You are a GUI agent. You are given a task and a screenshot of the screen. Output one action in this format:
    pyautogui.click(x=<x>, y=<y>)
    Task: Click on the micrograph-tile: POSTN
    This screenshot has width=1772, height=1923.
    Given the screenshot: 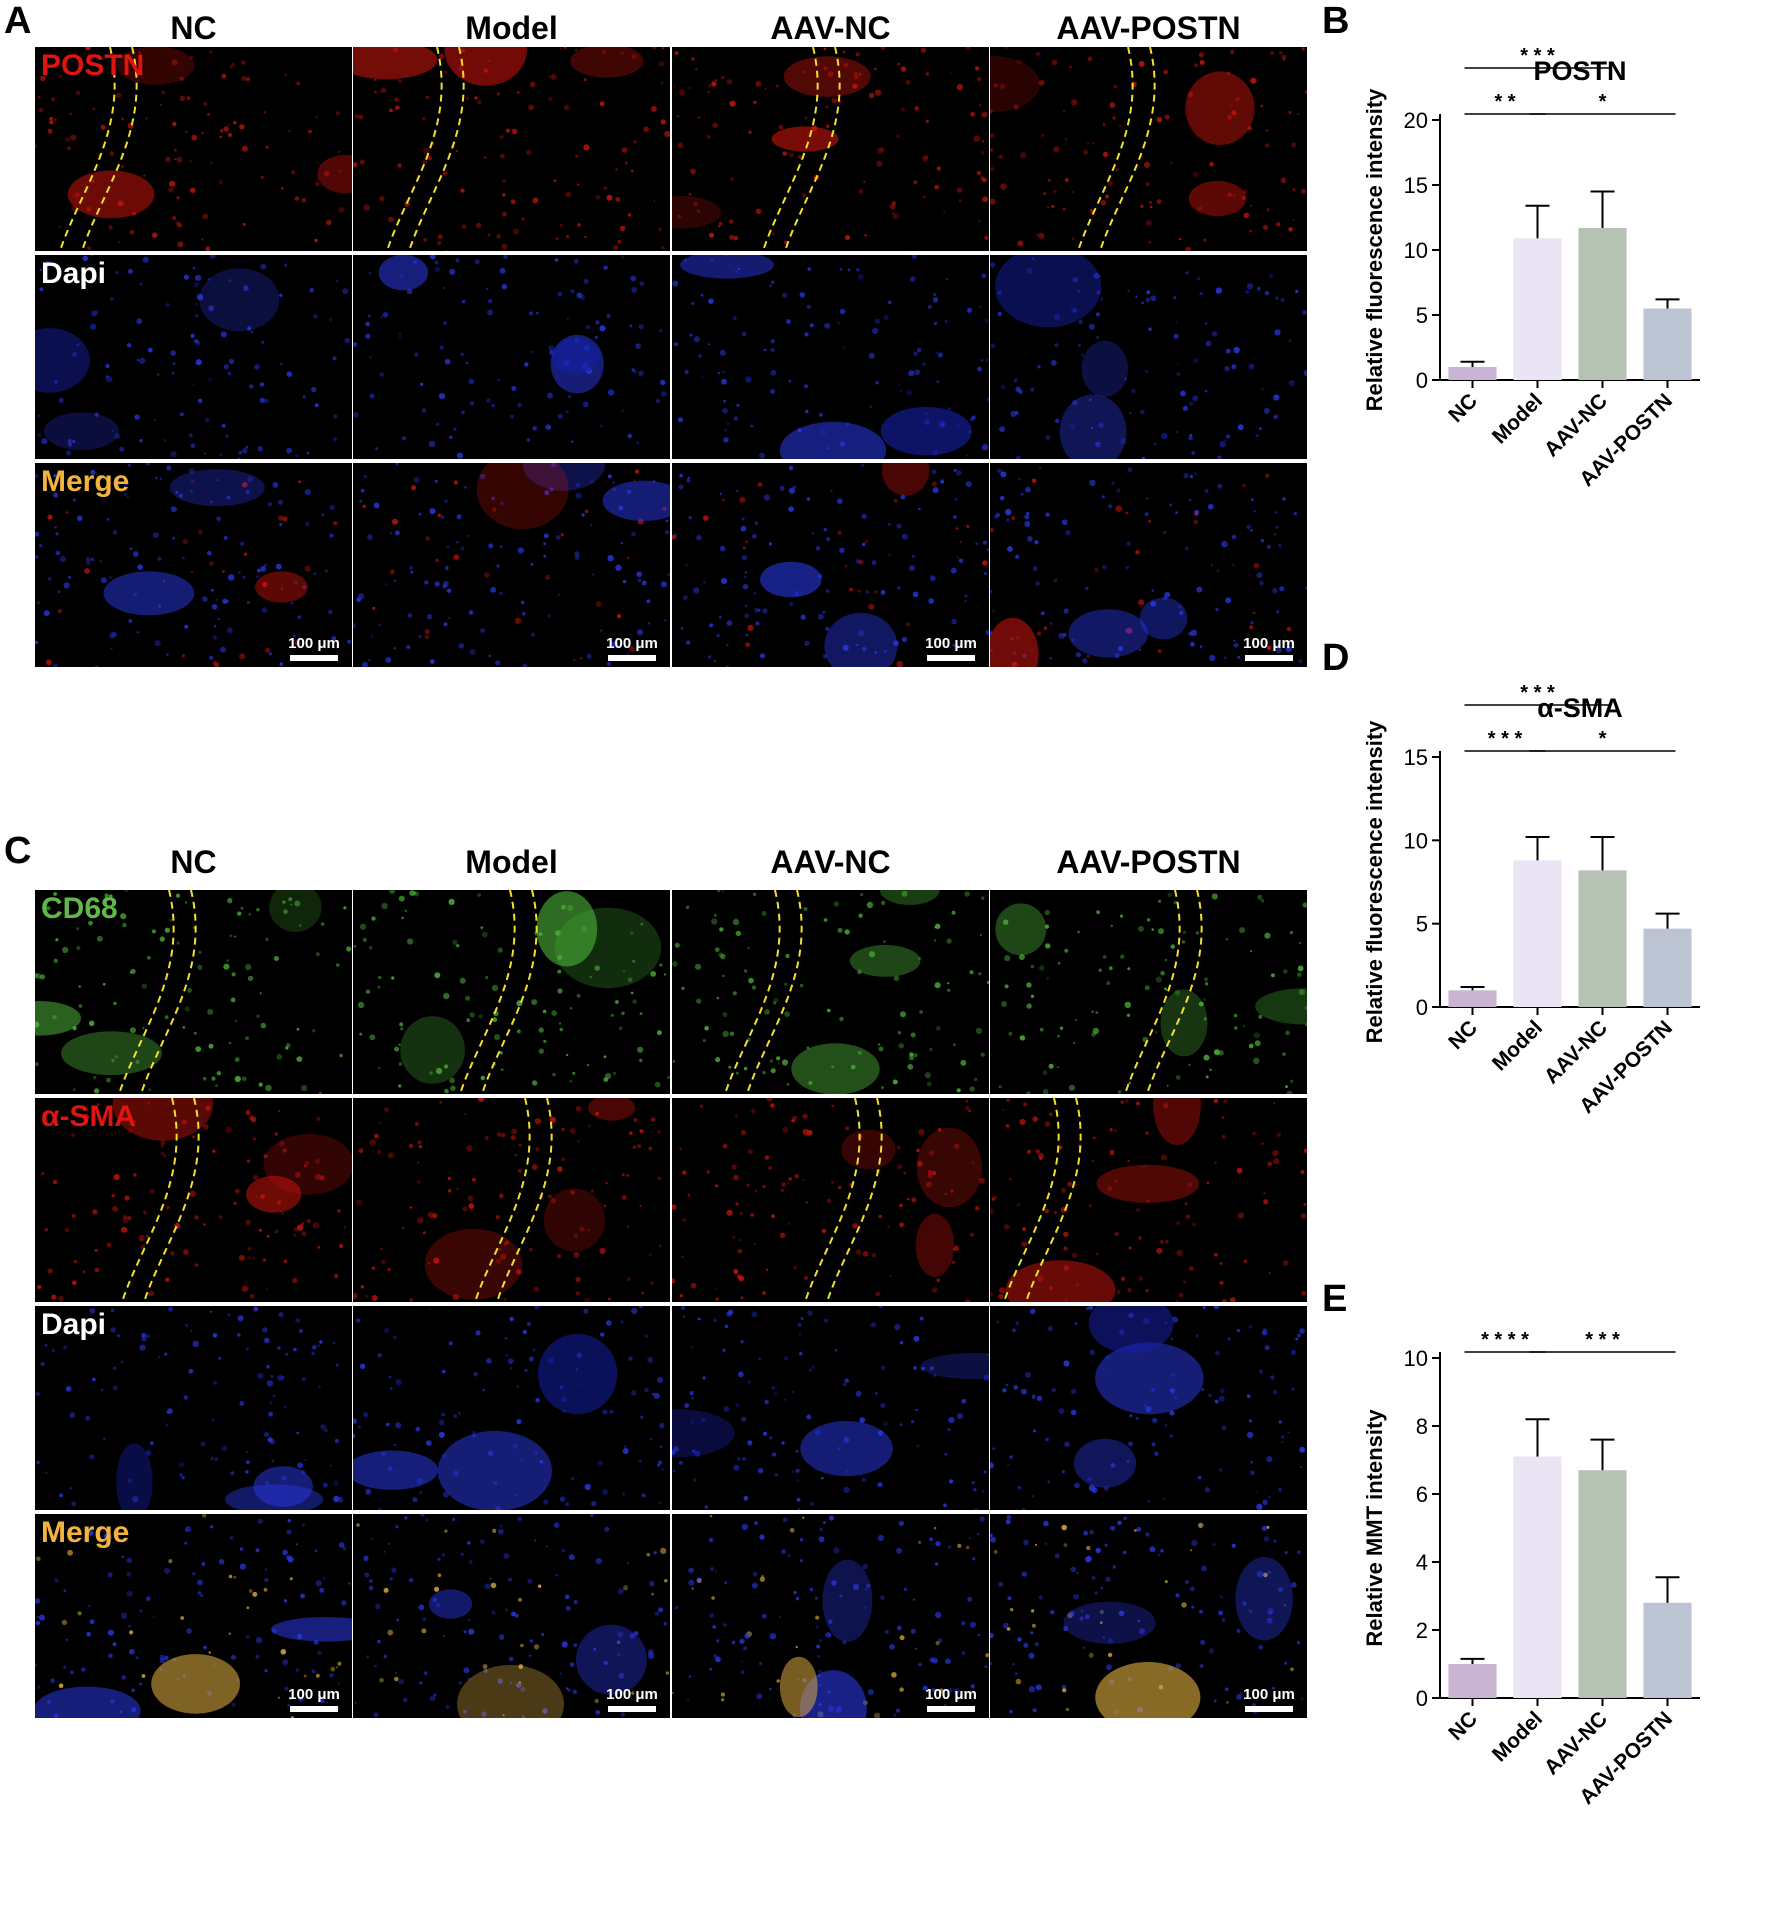 What is the action you would take?
    pyautogui.click(x=193, y=149)
    